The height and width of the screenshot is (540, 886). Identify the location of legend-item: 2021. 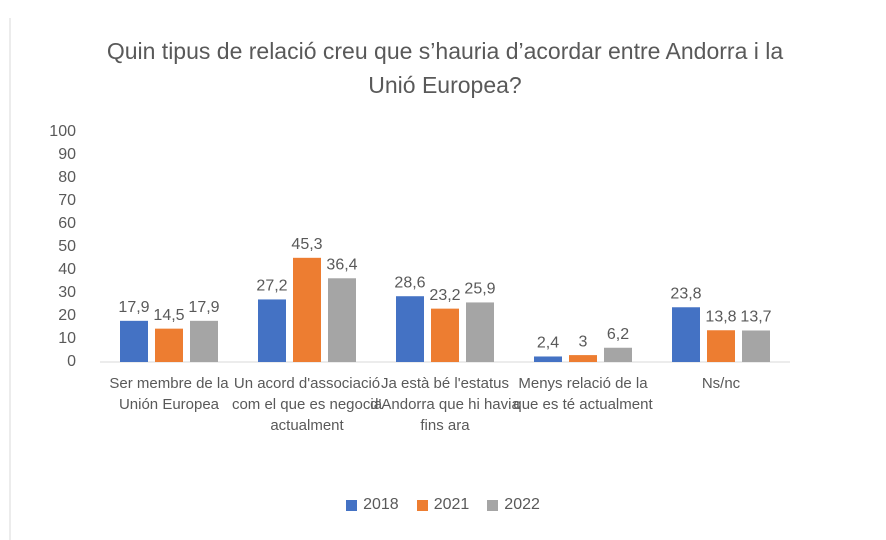
(443, 505).